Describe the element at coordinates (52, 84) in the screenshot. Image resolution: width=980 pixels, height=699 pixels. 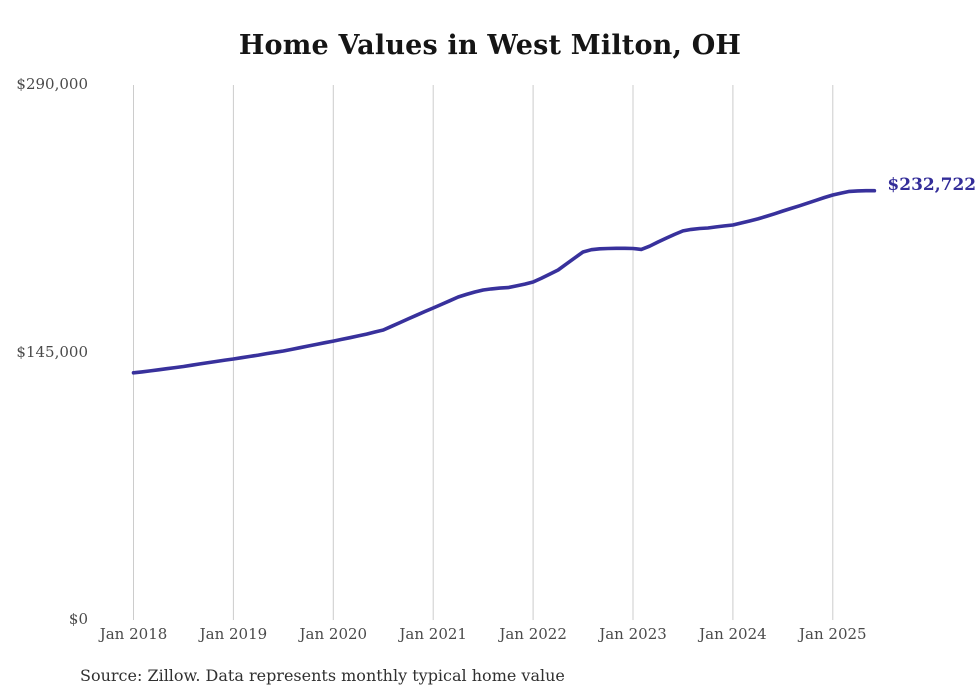
I see `y-axis-tick-label: $290,000` at that location.